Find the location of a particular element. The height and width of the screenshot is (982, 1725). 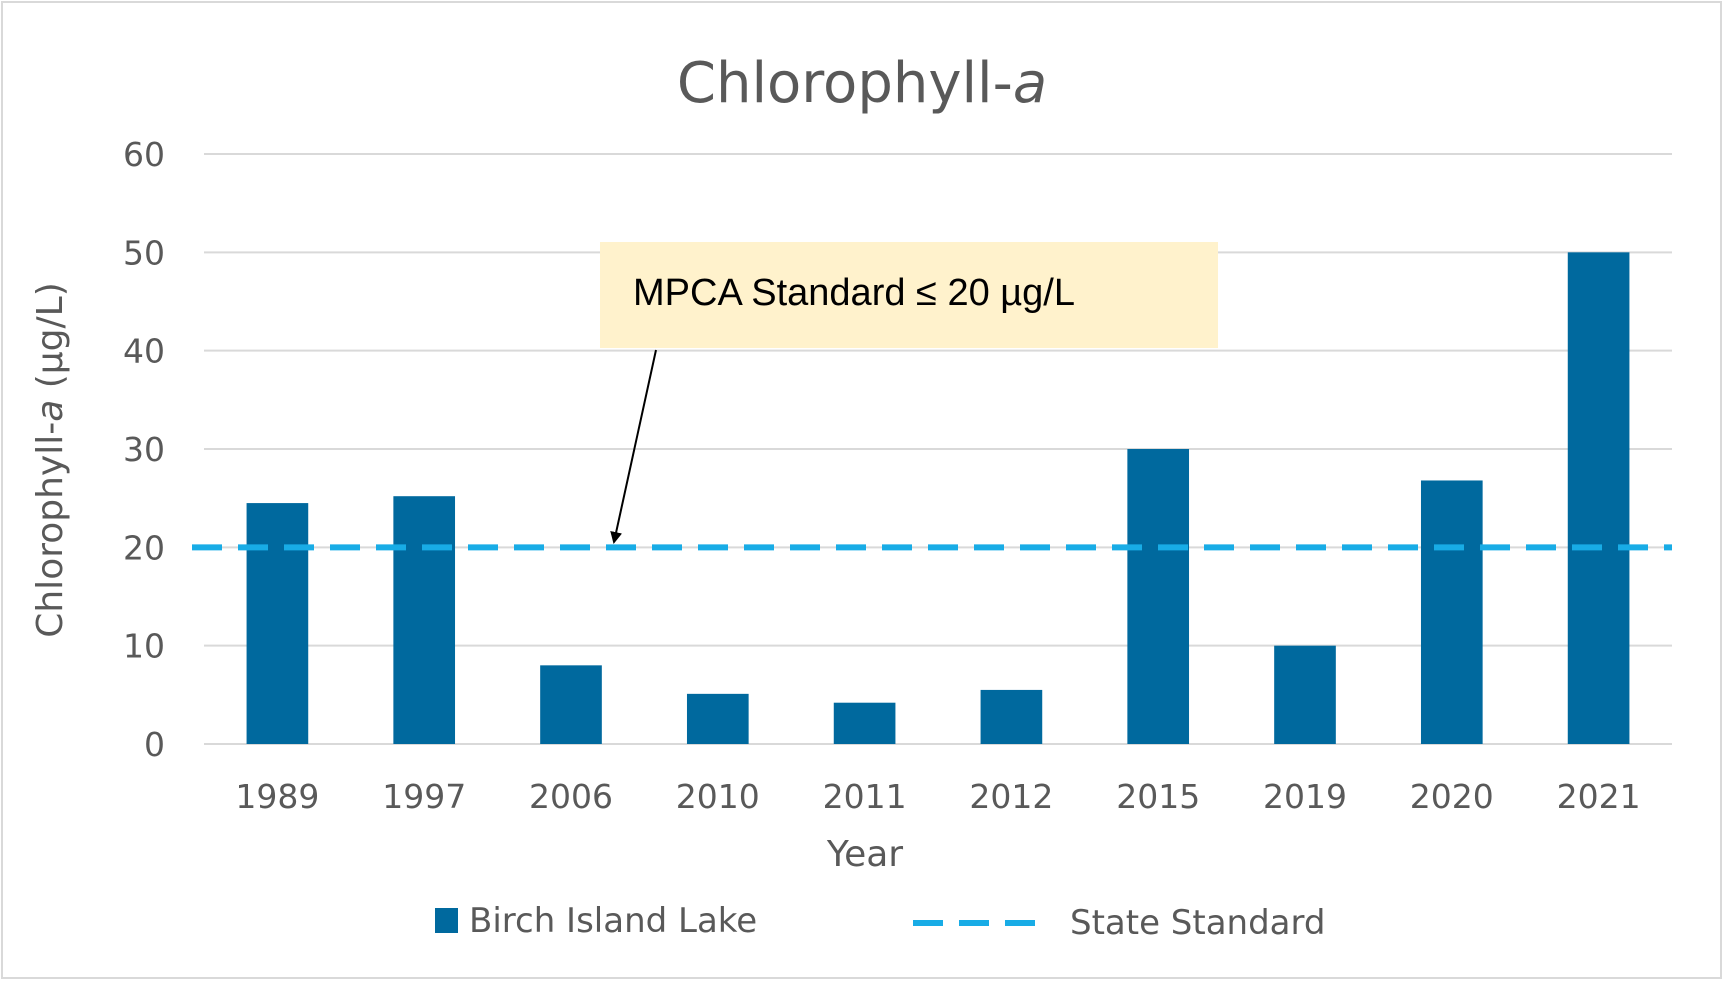

bar-2010 is located at coordinates (717, 718).